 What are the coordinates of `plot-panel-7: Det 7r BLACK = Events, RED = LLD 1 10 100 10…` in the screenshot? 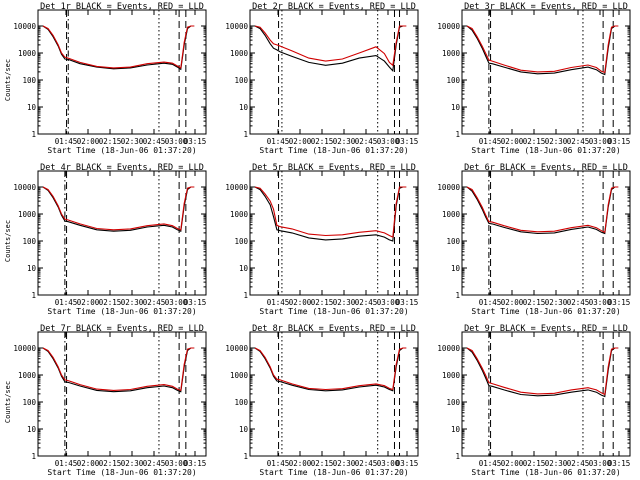 It's located at (105, 400).